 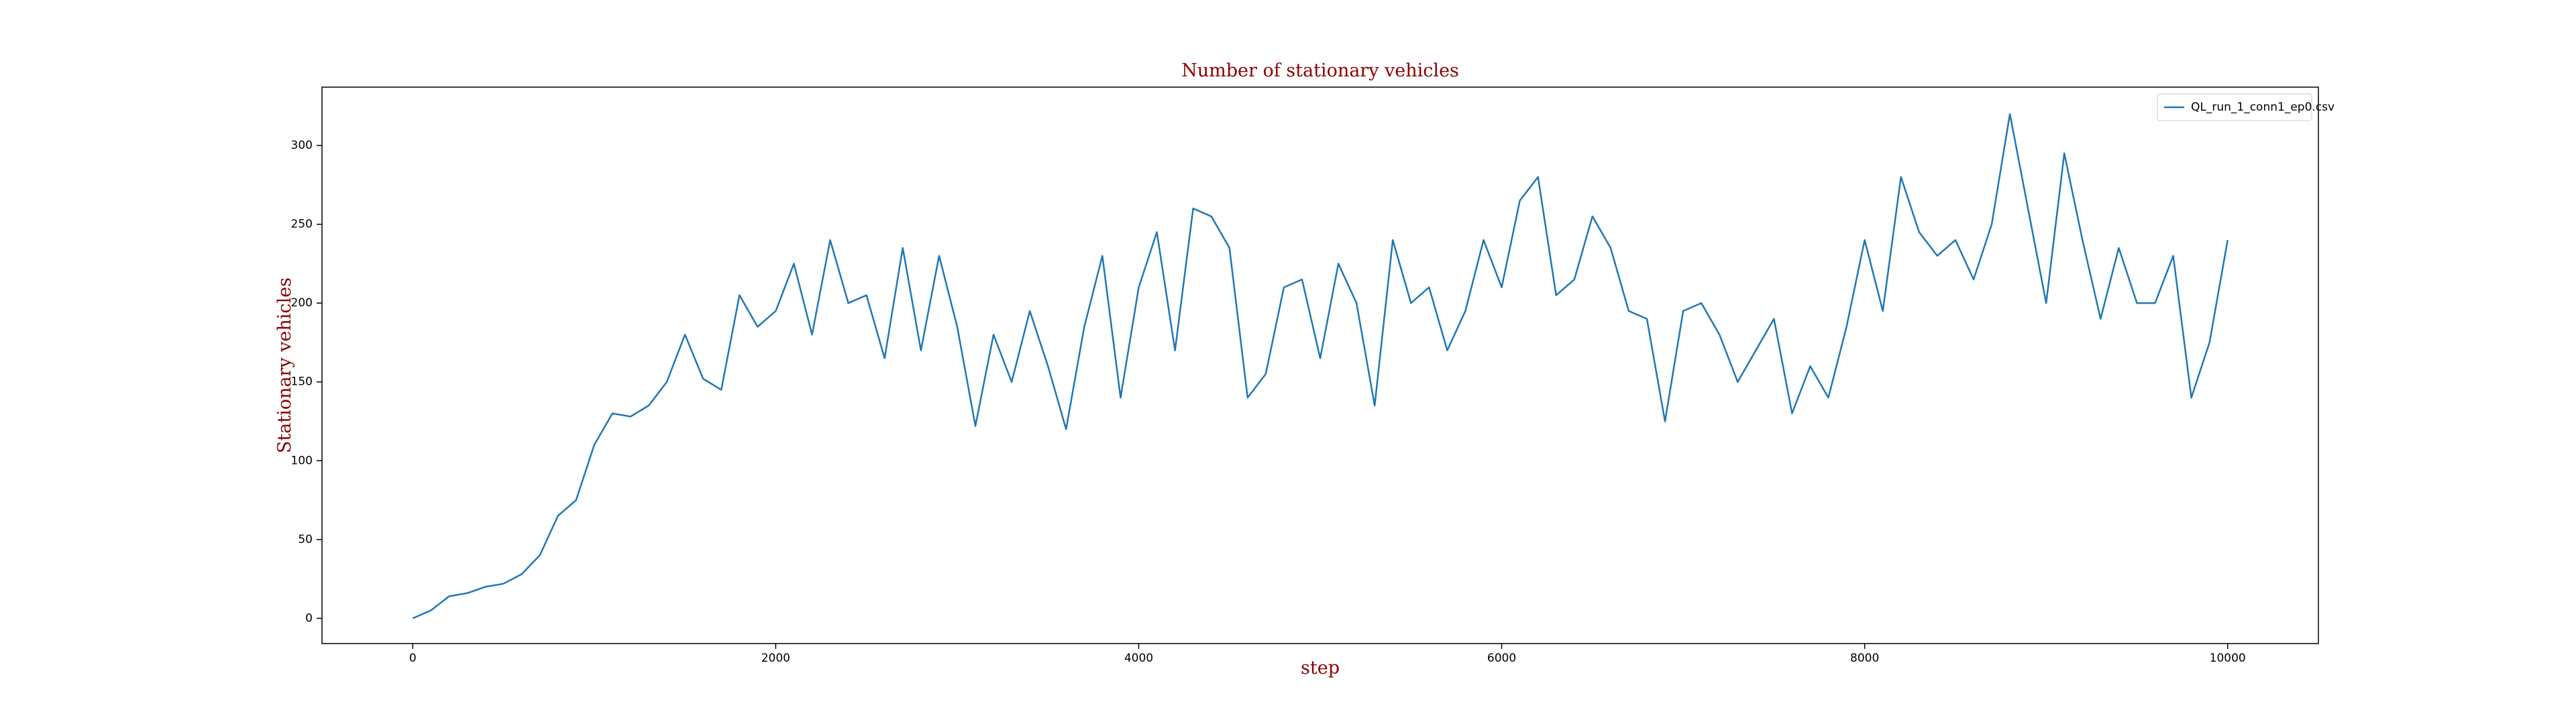 I want to click on legend-box, so click(x=2234, y=107).